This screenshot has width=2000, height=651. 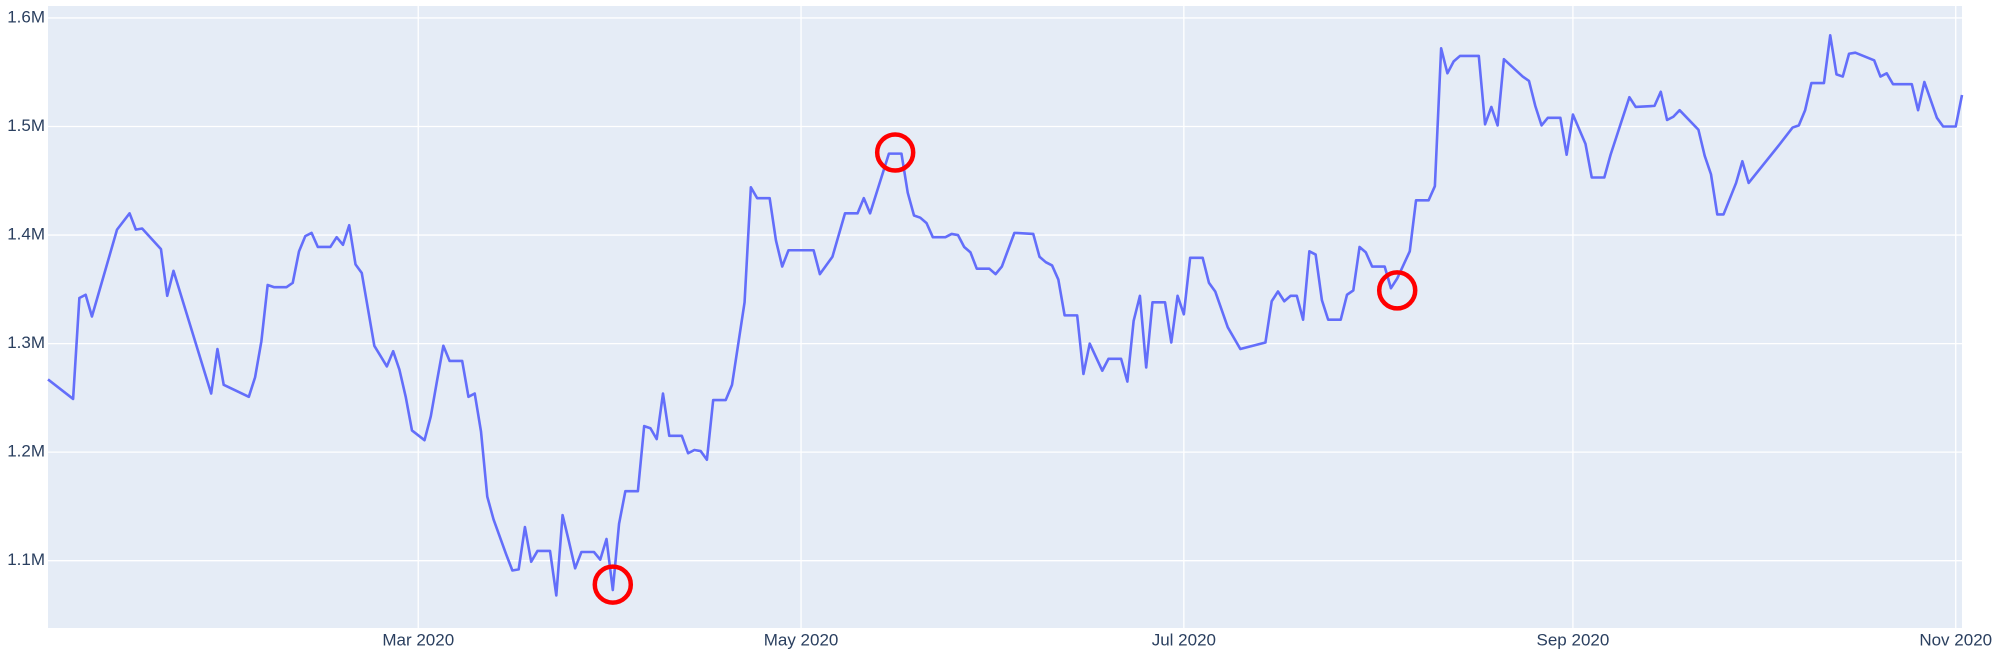 I want to click on x-tick-label: Jul 2020, so click(x=1184, y=639).